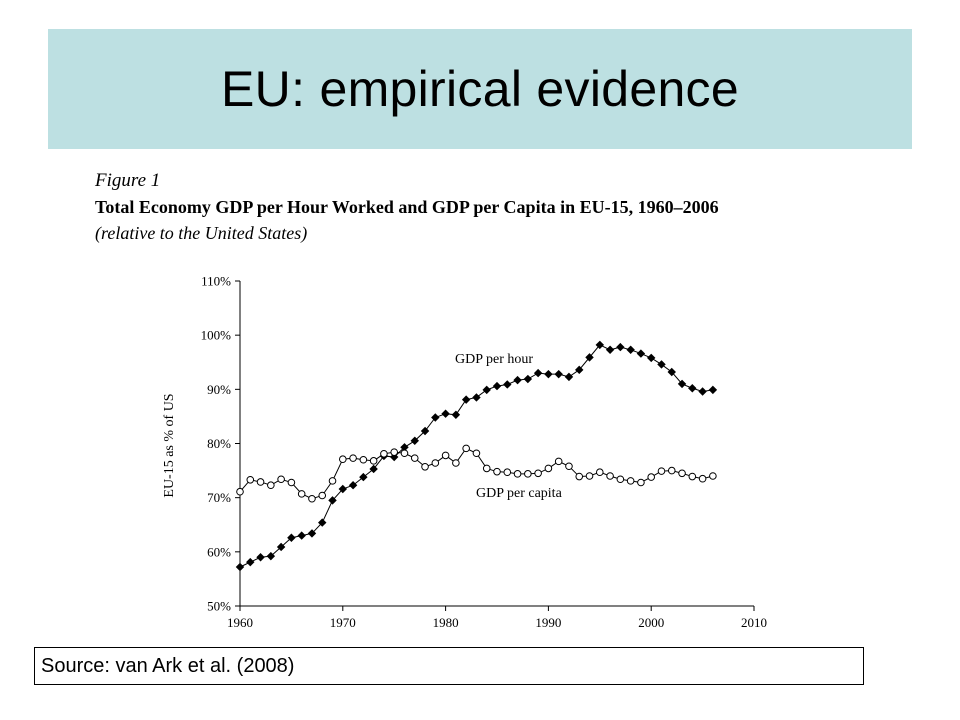 This screenshot has width=960, height=720. Describe the element at coordinates (201, 233) in the screenshot. I see `figure-subtitle: (relative to the United States)` at that location.